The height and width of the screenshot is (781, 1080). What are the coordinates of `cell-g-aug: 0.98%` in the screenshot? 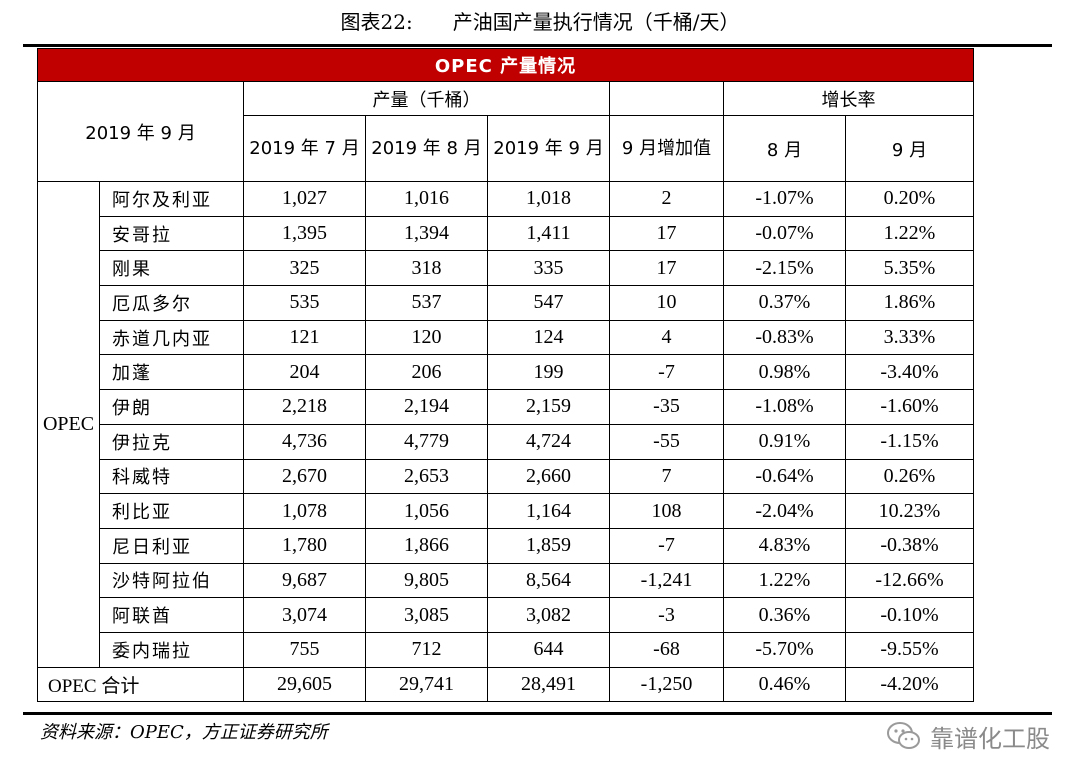 It's located at (784, 372).